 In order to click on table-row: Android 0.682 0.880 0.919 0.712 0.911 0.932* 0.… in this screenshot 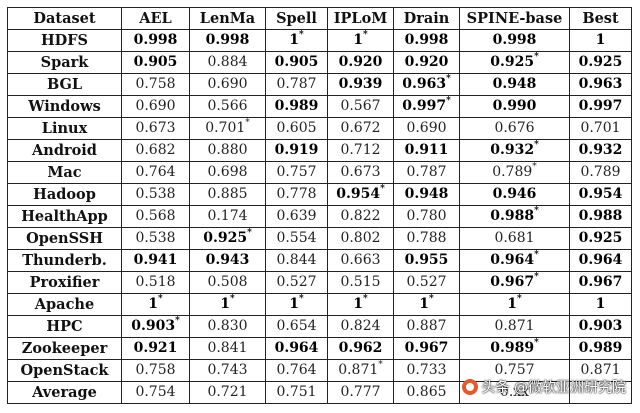, I will do `click(319, 150)`.